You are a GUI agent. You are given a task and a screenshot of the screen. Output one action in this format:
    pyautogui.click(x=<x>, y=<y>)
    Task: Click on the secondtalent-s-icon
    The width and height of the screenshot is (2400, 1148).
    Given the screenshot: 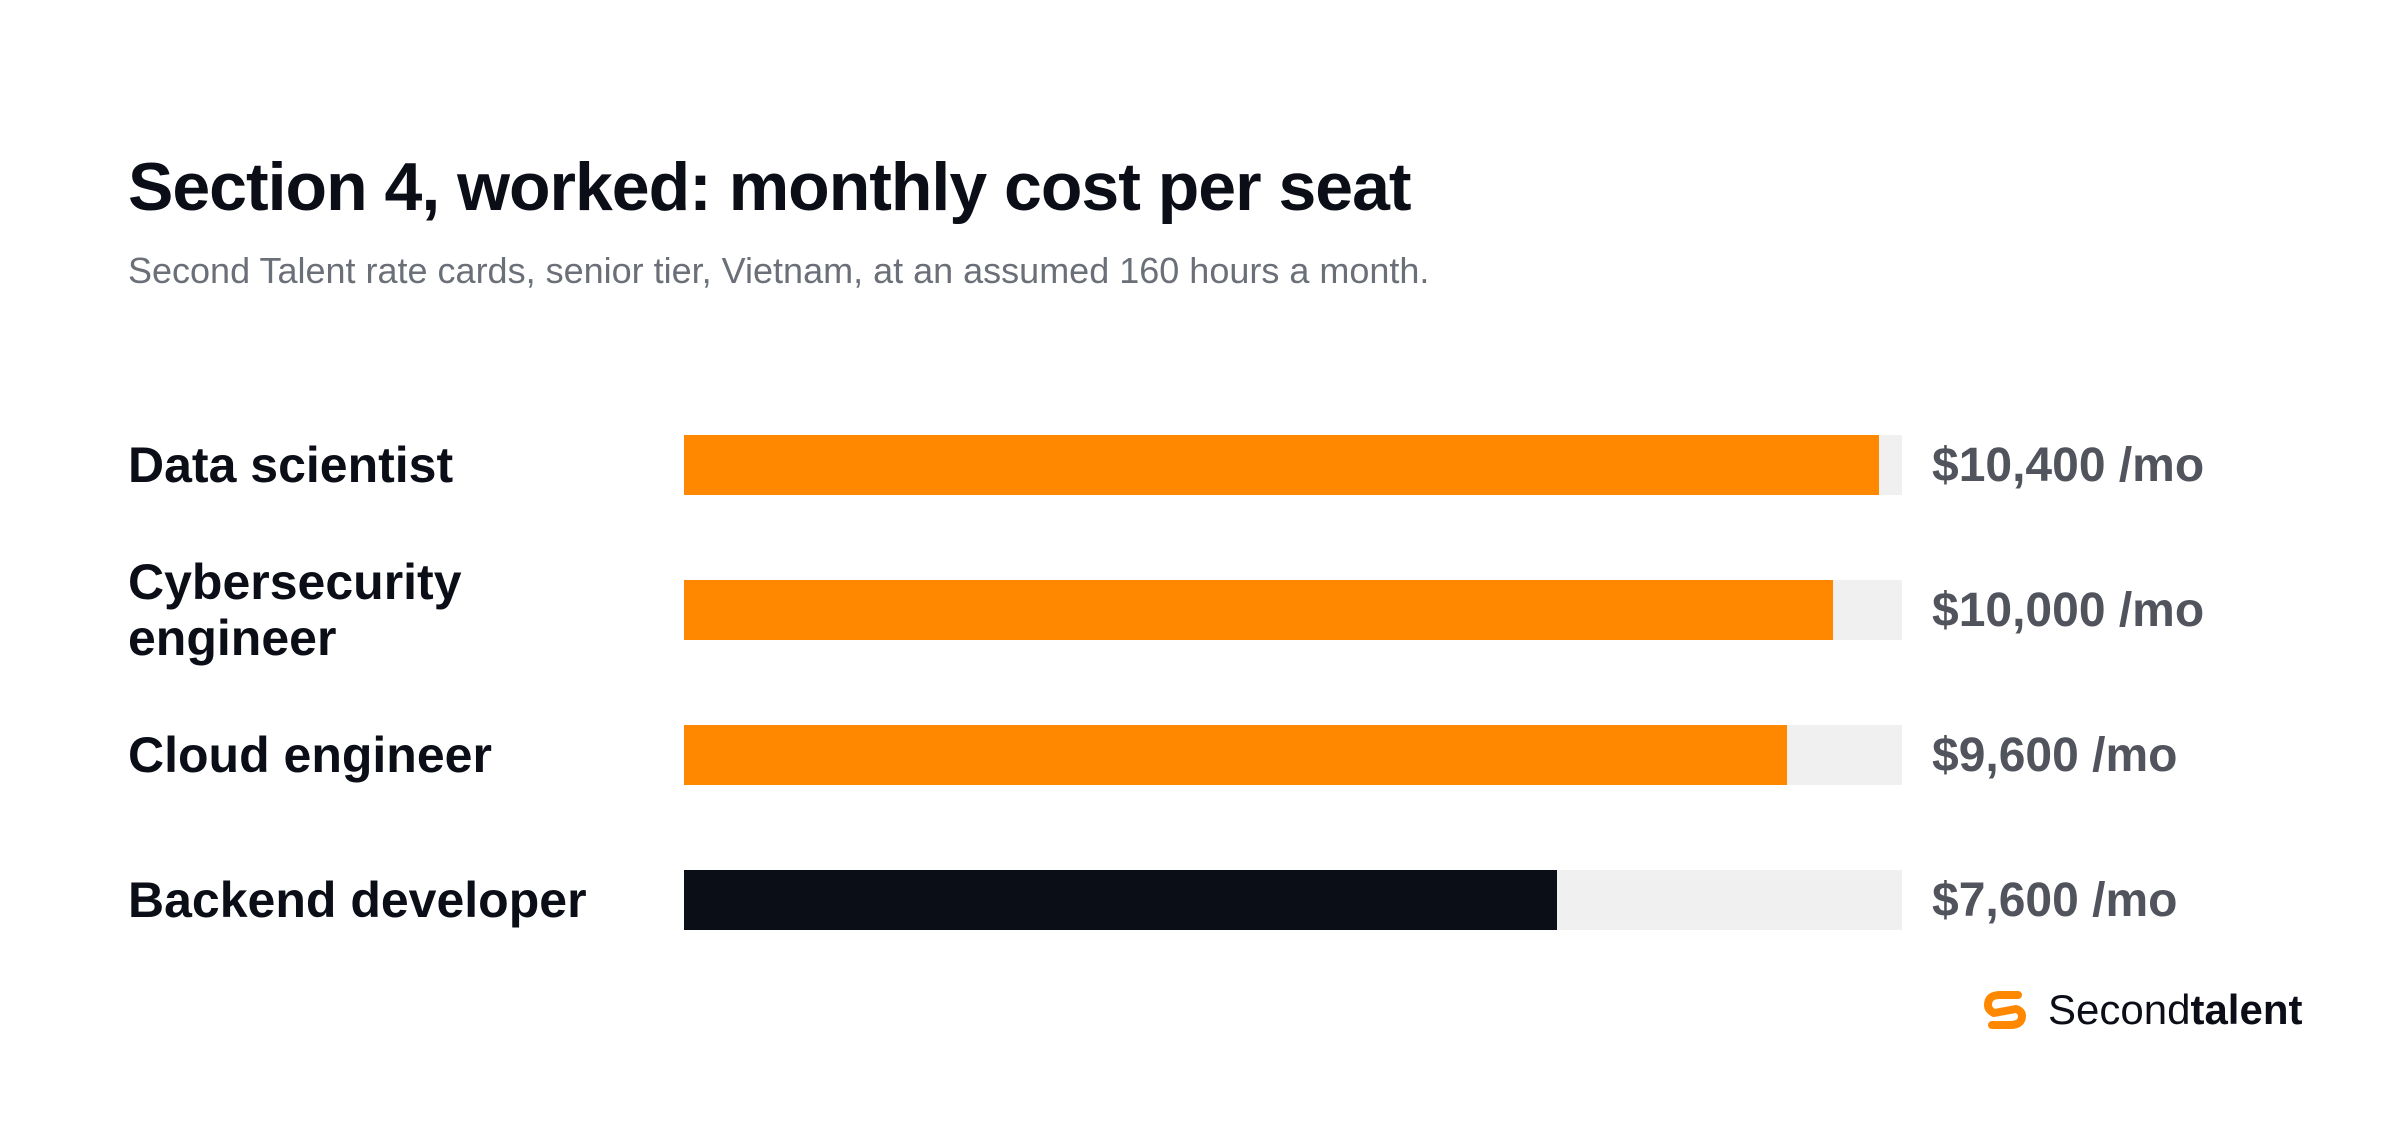 What is the action you would take?
    pyautogui.click(x=2005, y=1010)
    